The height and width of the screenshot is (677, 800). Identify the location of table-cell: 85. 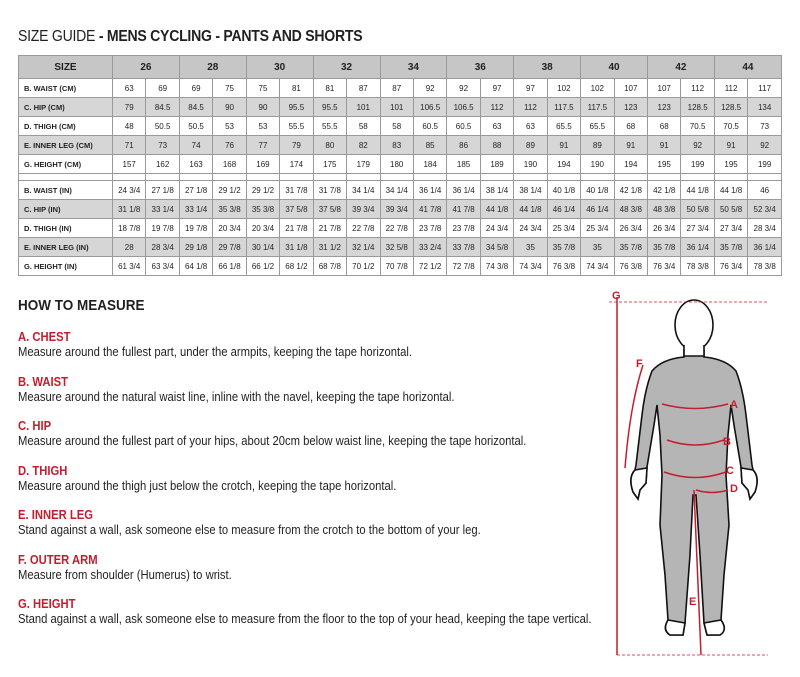
(430, 145).